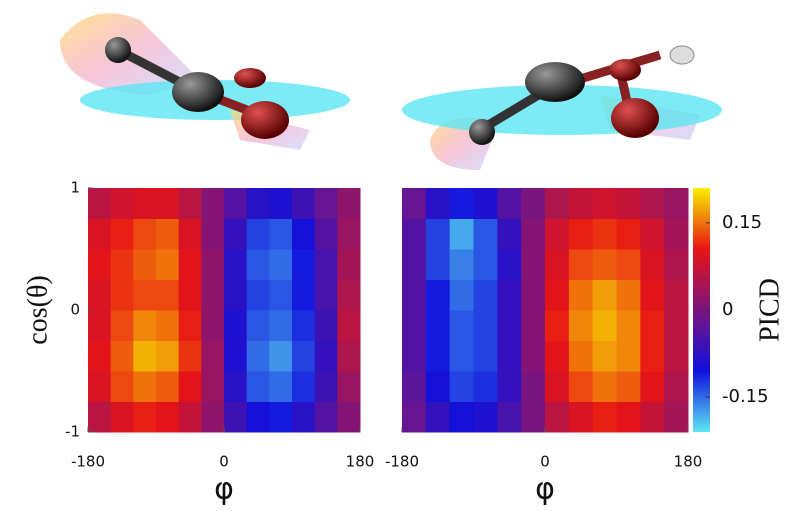 This screenshot has height=511, width=807. Describe the element at coordinates (205, 81) in the screenshot. I see `molecule-left` at that location.